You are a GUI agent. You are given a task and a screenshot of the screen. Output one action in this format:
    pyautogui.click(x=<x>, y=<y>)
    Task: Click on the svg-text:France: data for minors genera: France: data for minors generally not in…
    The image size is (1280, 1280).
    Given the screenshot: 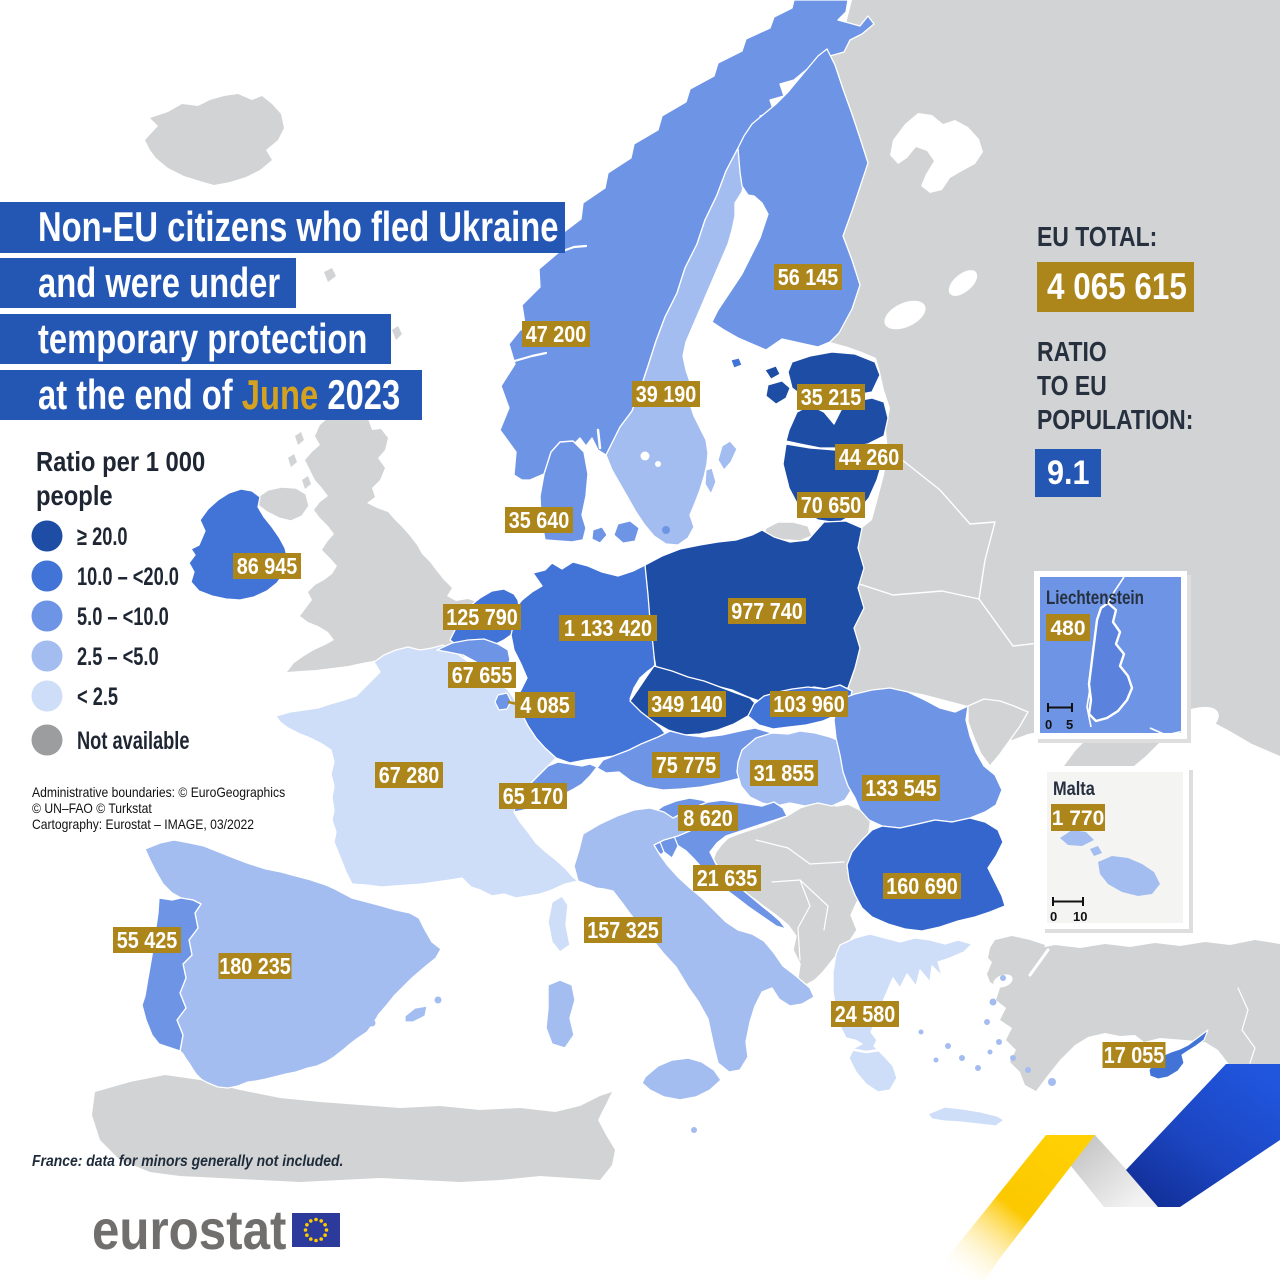 What is the action you would take?
    pyautogui.click(x=187, y=1161)
    